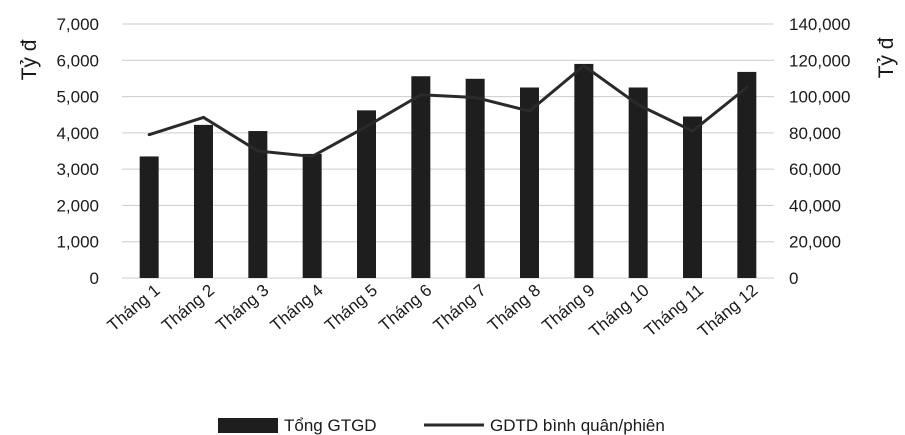 This screenshot has width=905, height=435. Describe the element at coordinates (727, 311) in the screenshot. I see `x-tick-label: Tháng 12` at that location.